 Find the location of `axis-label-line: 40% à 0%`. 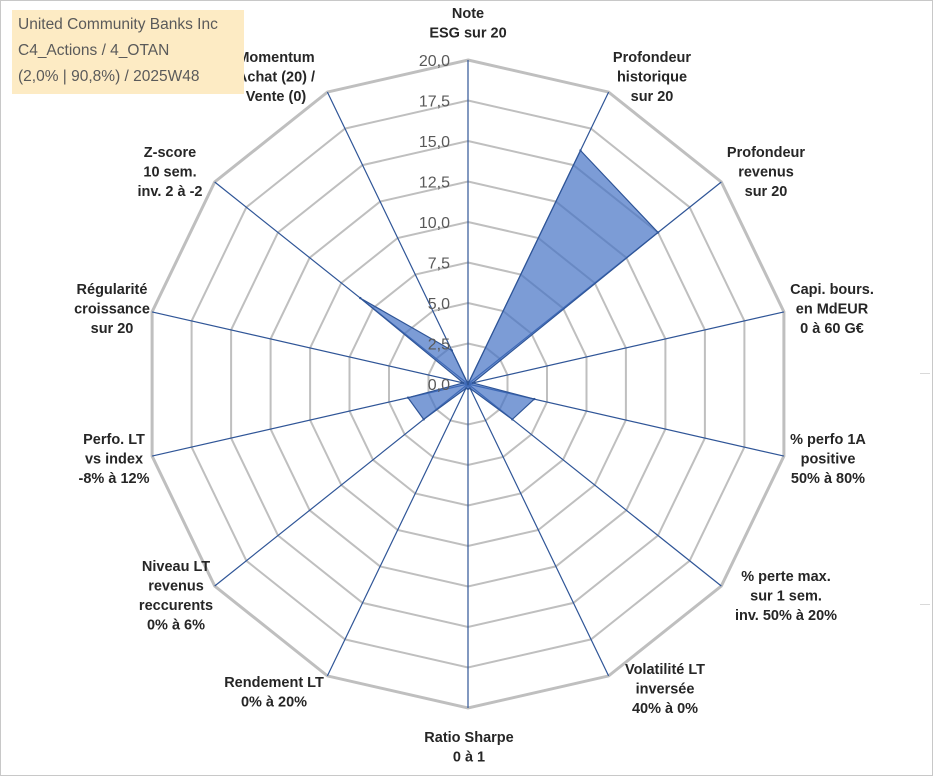

axis-label-line: 40% à 0% is located at coordinates (665, 709).